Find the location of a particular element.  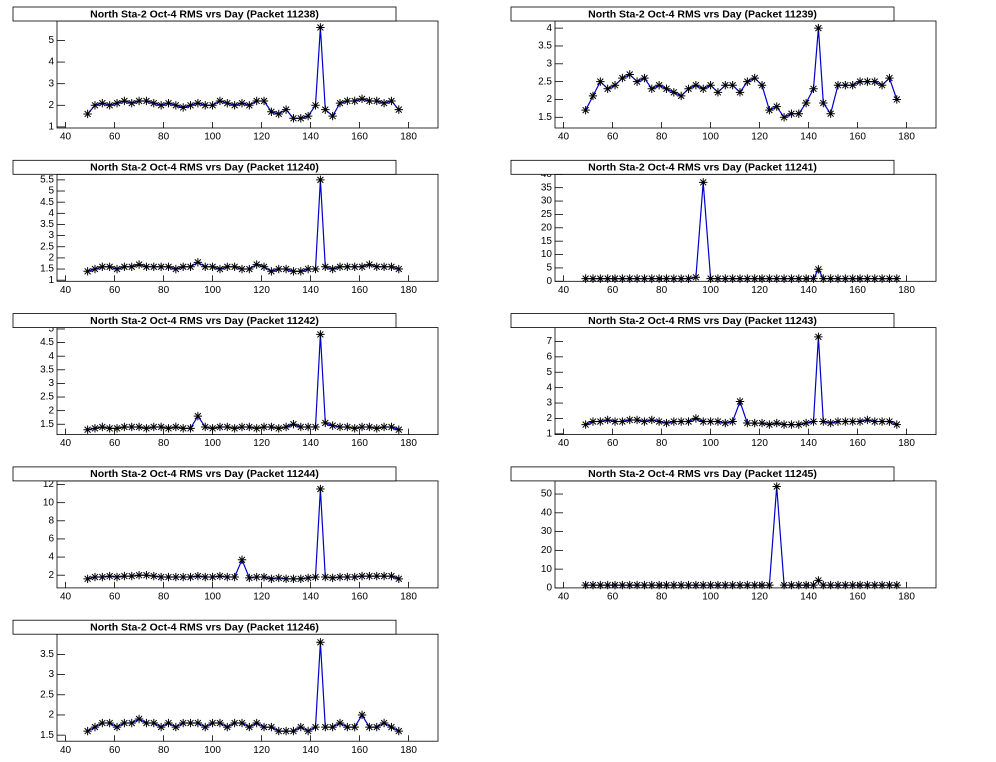

y-tick-label: 15 is located at coordinates (547, 241).